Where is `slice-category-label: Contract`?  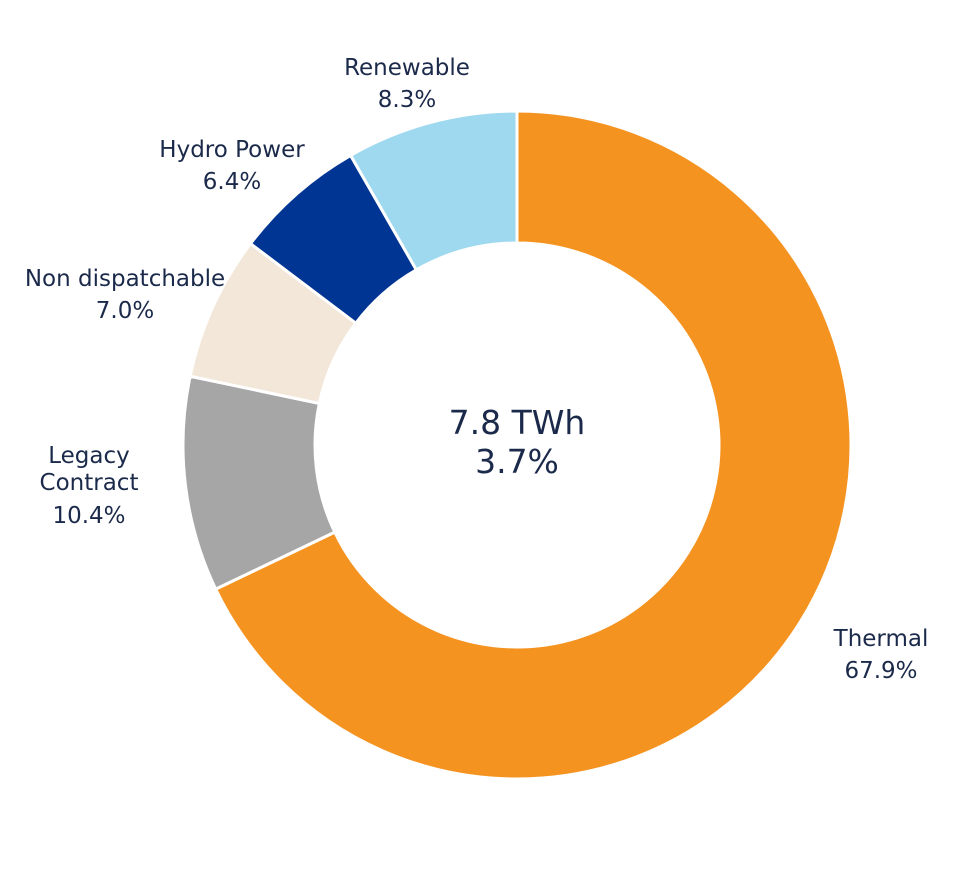 slice-category-label: Contract is located at coordinates (89, 483).